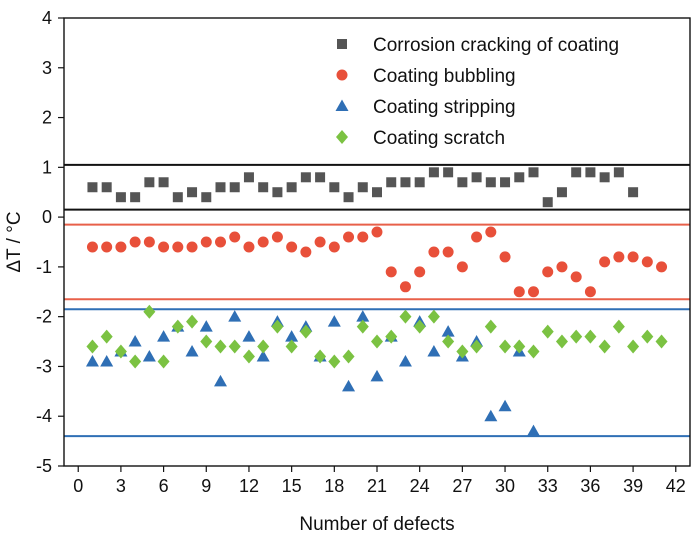 The width and height of the screenshot is (700, 539). I want to click on series-circle, so click(377, 262).